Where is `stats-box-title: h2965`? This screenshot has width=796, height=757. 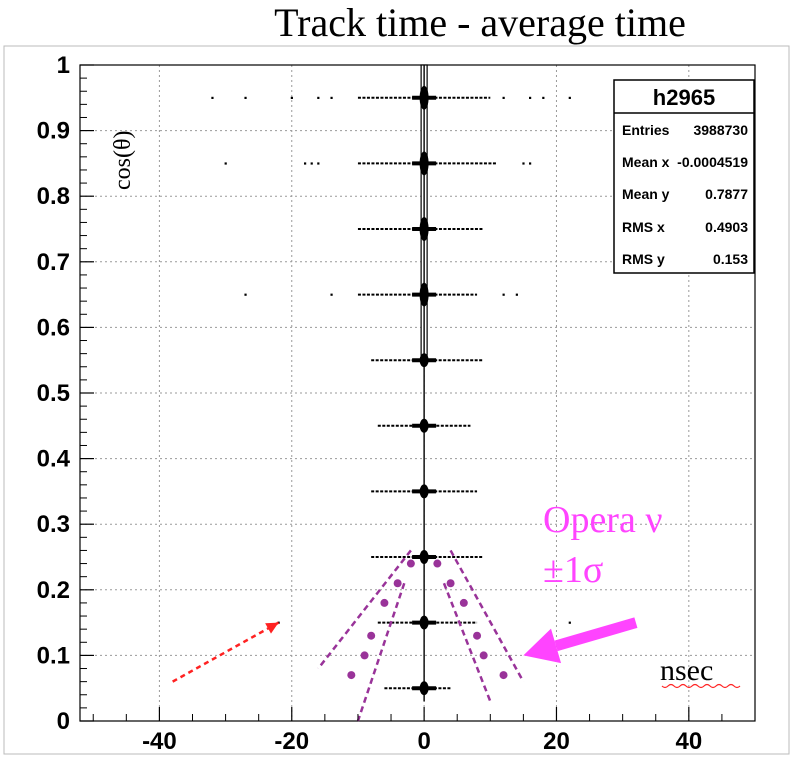
stats-box-title: h2965 is located at coordinates (684, 97).